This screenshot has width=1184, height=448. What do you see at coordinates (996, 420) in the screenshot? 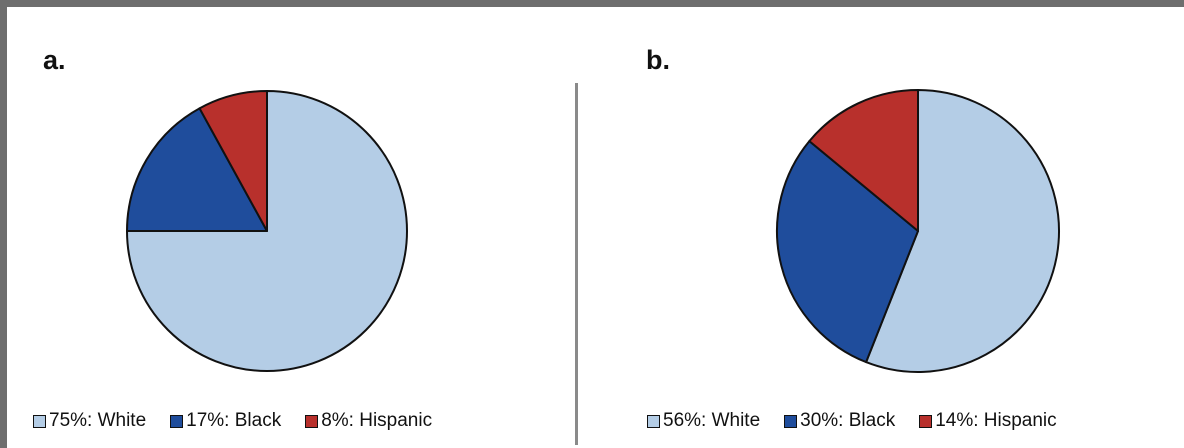
I see `legend-label-hispanic: 14%: Hispanic` at bounding box center [996, 420].